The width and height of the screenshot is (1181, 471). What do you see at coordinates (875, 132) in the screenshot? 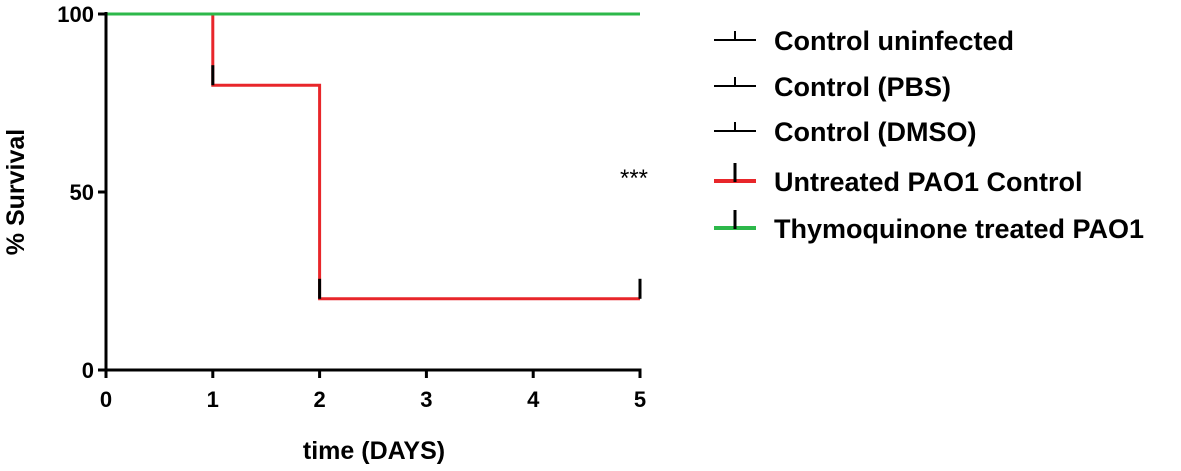
I see `legend-label: Control (DMSO)` at bounding box center [875, 132].